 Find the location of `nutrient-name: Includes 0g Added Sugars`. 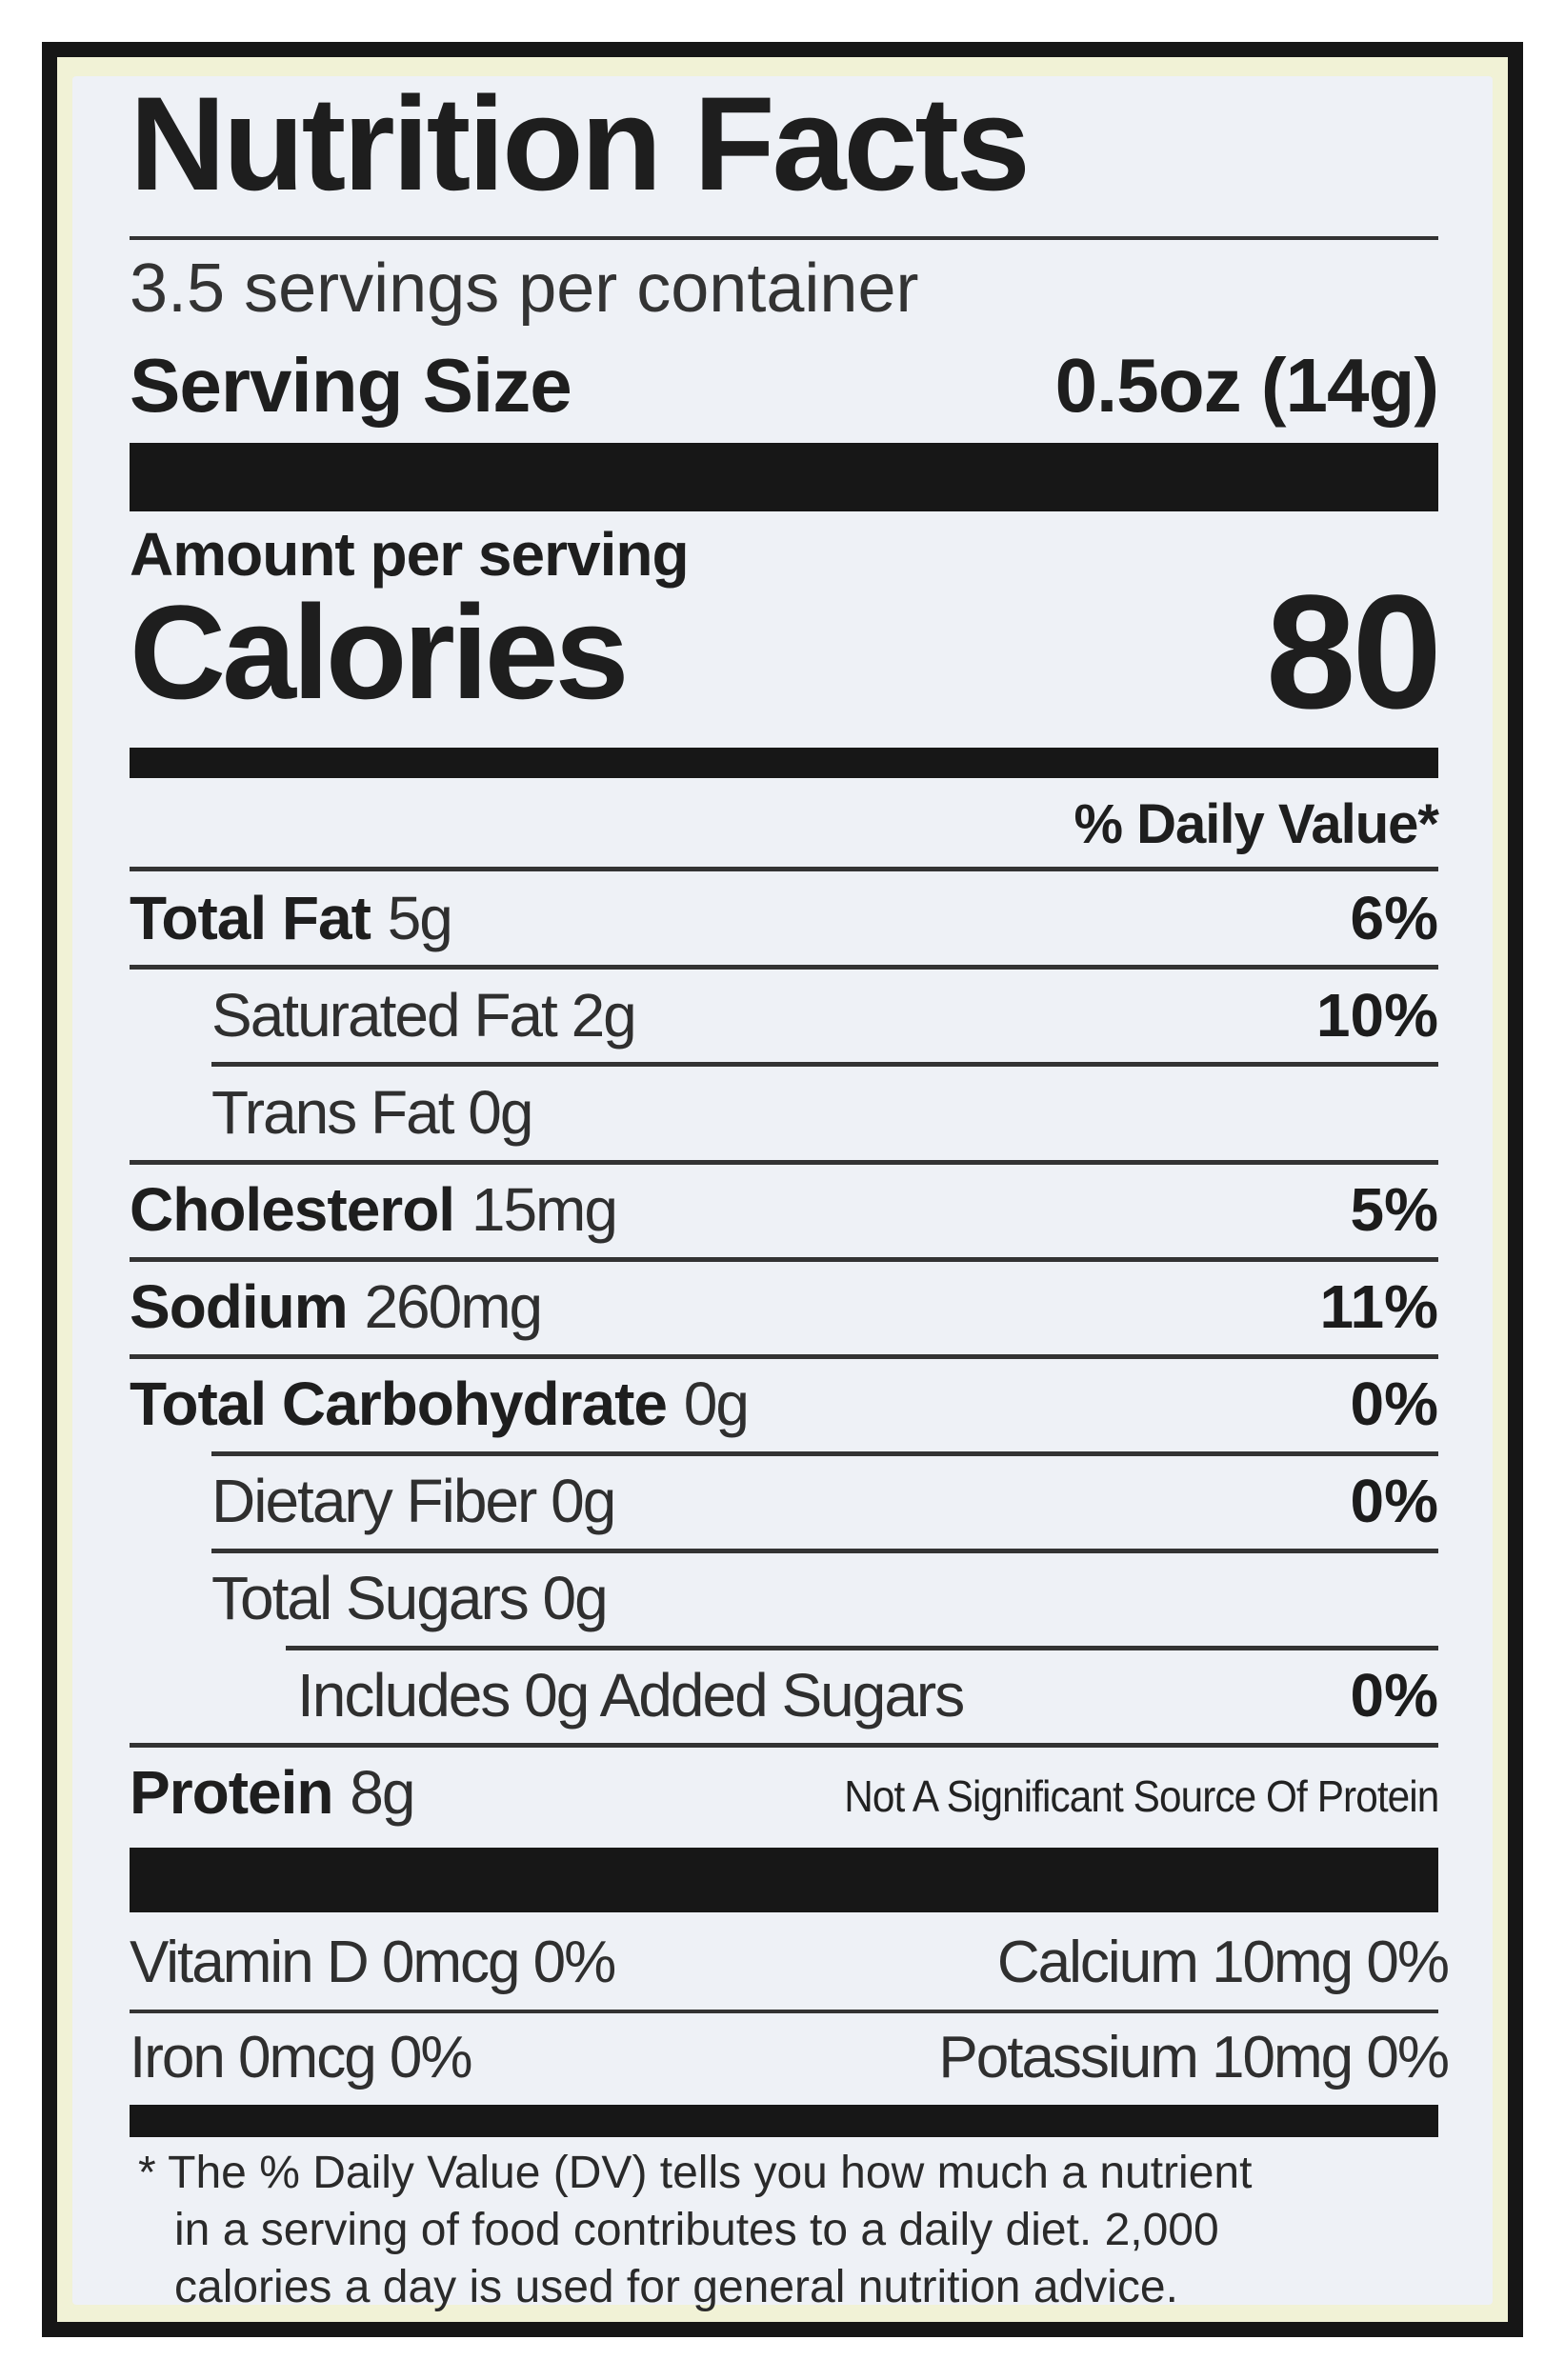

nutrient-name: Includes 0g Added Sugars is located at coordinates (631, 1695).